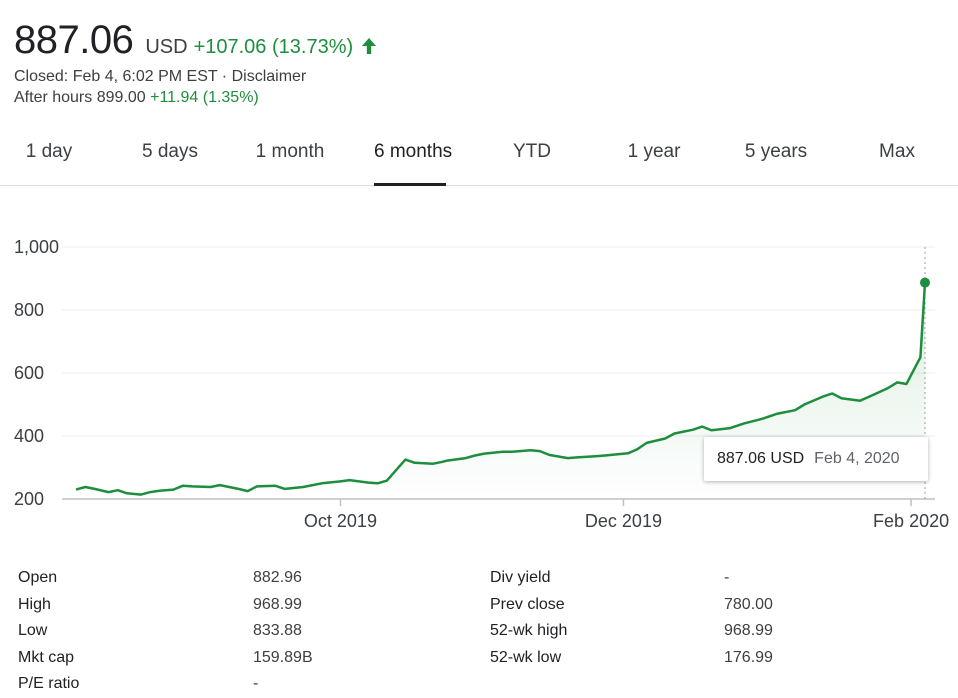  What do you see at coordinates (29, 310) in the screenshot?
I see `y-tick-label: 800` at bounding box center [29, 310].